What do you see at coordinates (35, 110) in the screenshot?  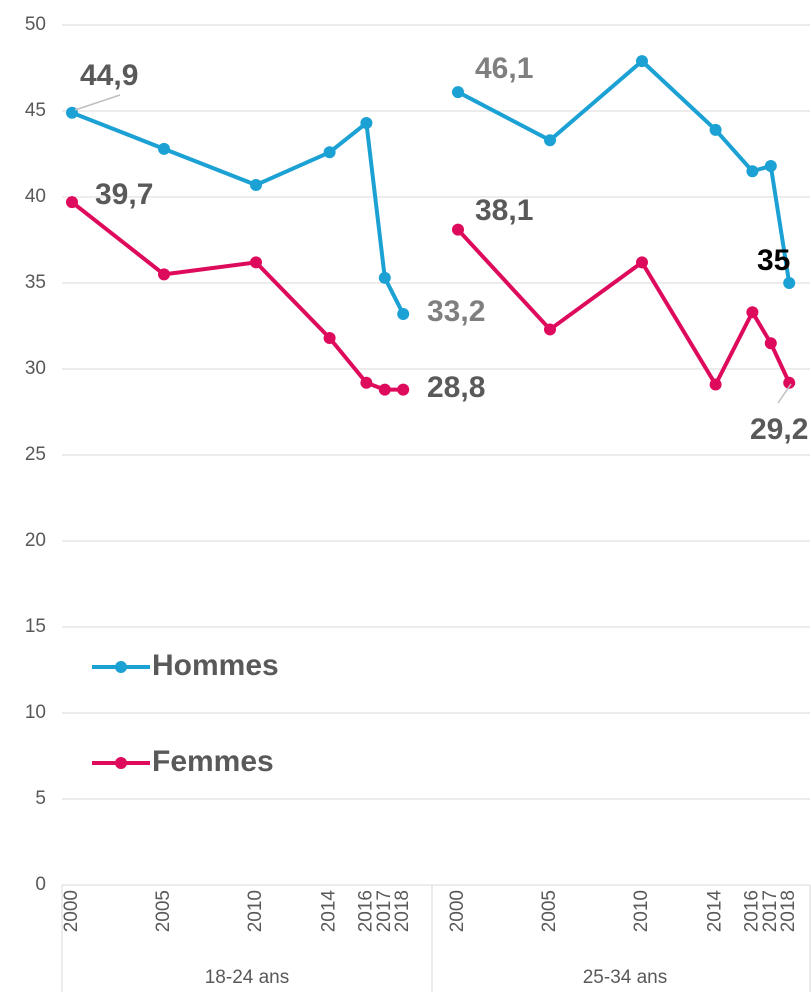 I see `y-tick-label: 45` at bounding box center [35, 110].